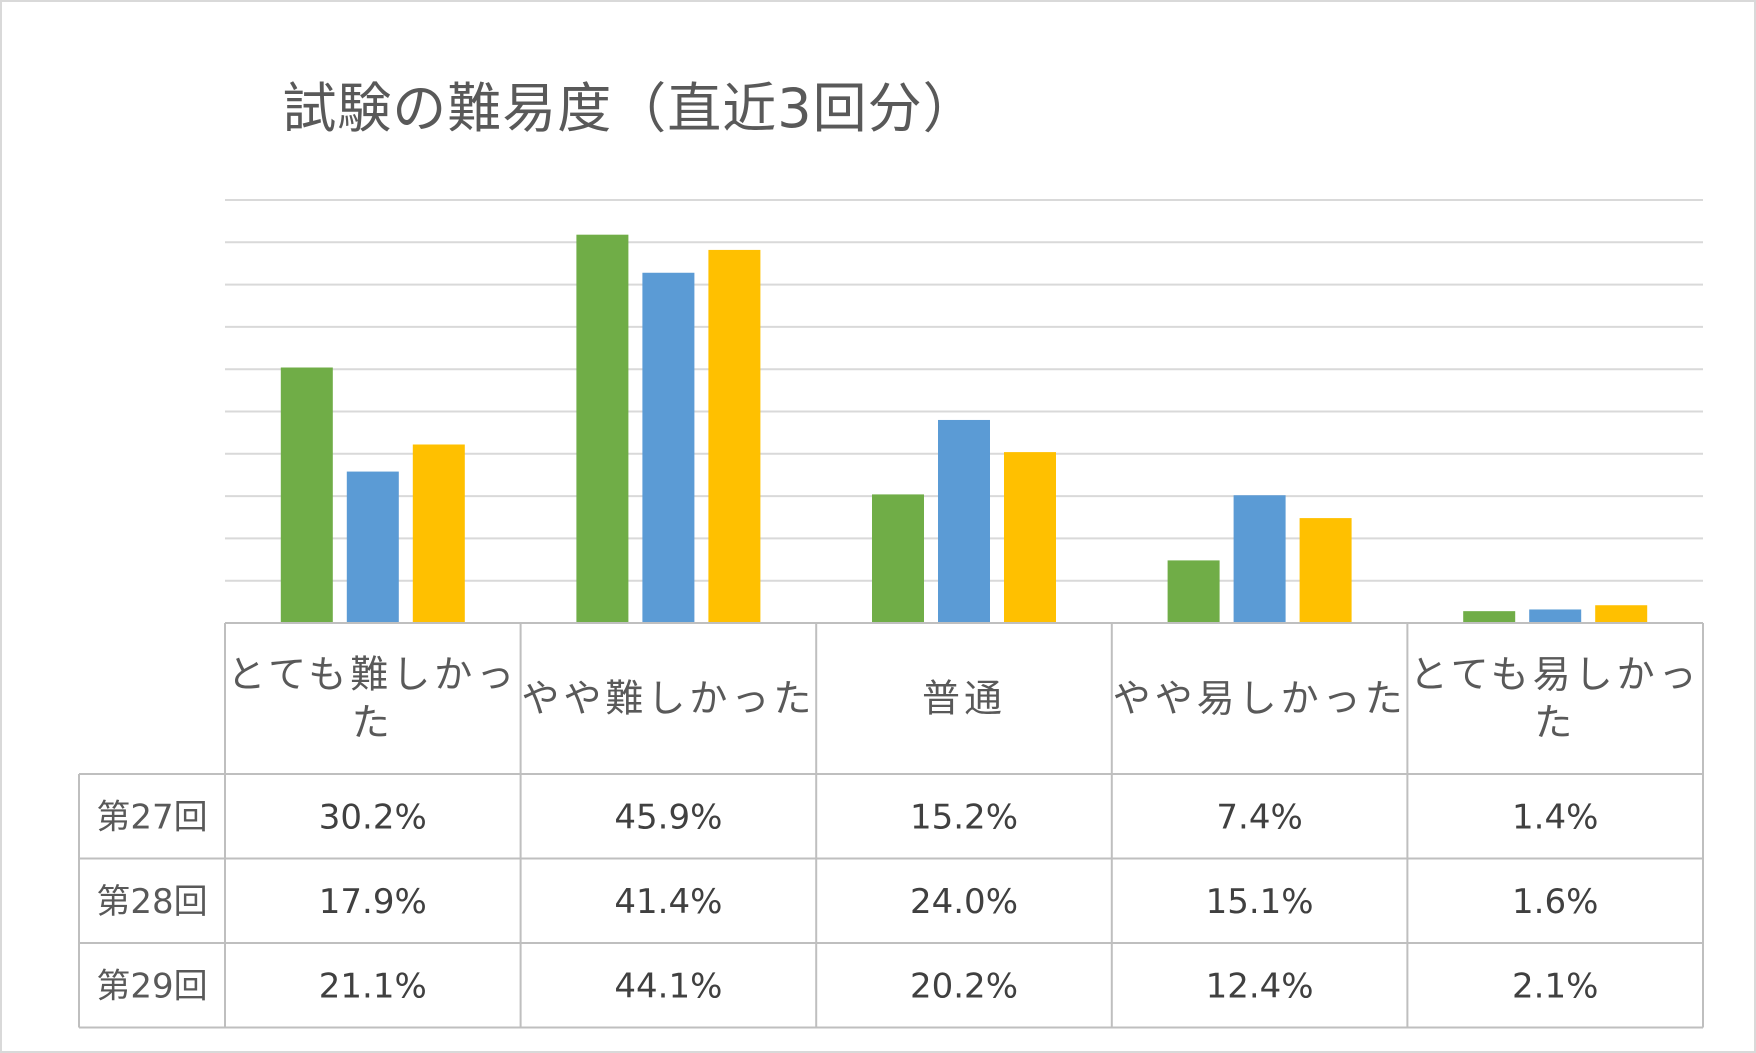  Describe the element at coordinates (372, 699) in the screenshot. I see `category-label: とても難しかった` at that location.